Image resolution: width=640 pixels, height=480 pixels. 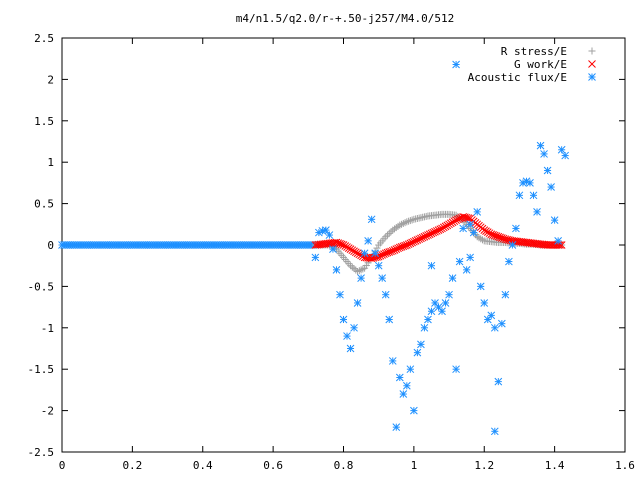 What do you see at coordinates (592, 77) in the screenshot?
I see `legend-marker` at bounding box center [592, 77].